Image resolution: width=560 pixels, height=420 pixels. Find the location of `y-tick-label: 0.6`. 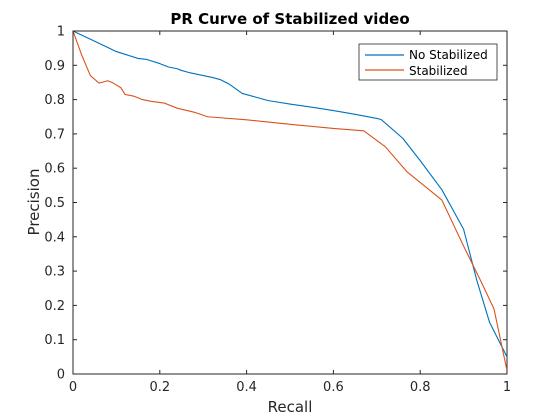

y-tick-label: 0.6 is located at coordinates (54, 169).